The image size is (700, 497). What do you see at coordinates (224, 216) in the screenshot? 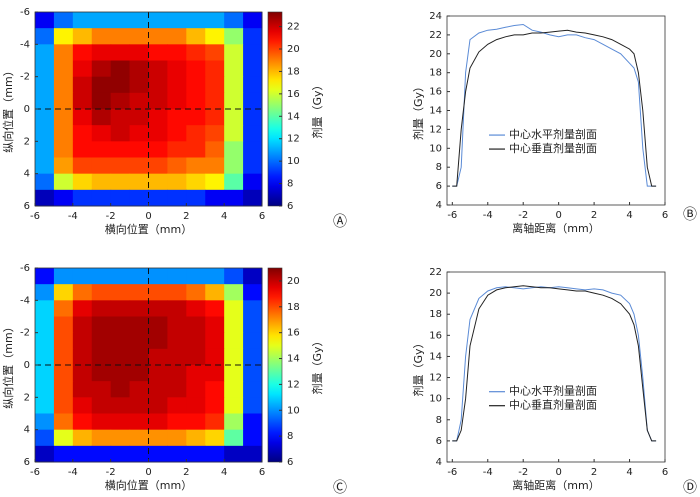
I see `x-tick-label: 4` at bounding box center [224, 216].